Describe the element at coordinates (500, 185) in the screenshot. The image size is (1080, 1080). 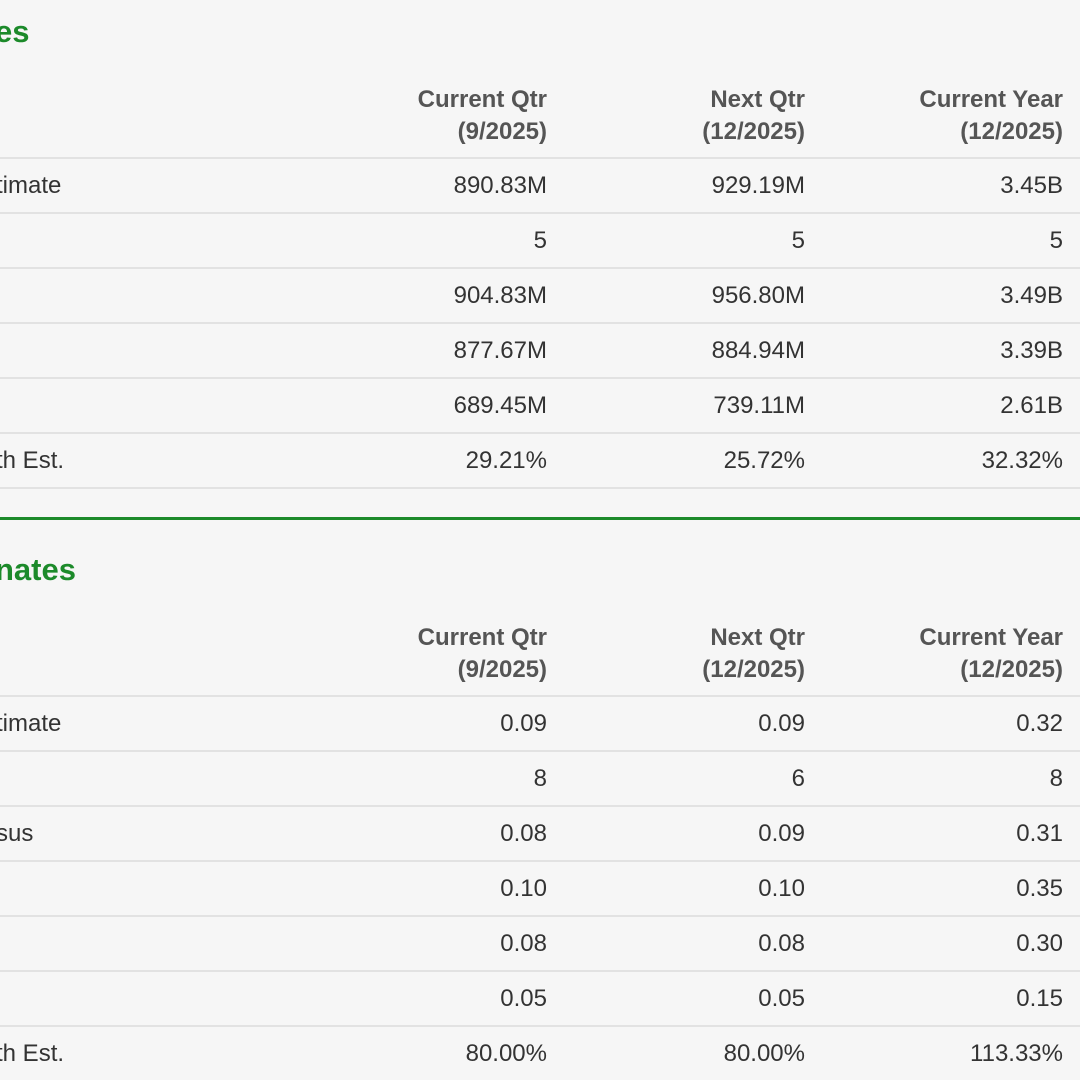
I see `cell-current-qtr: 890.83M` at that location.